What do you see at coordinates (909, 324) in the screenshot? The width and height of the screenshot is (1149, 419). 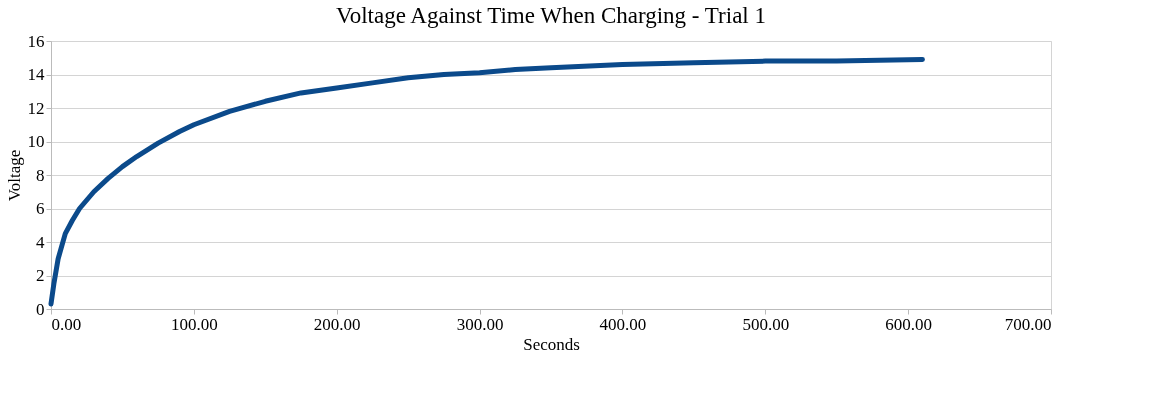 I see `x-tick-label: 600.00` at bounding box center [909, 324].